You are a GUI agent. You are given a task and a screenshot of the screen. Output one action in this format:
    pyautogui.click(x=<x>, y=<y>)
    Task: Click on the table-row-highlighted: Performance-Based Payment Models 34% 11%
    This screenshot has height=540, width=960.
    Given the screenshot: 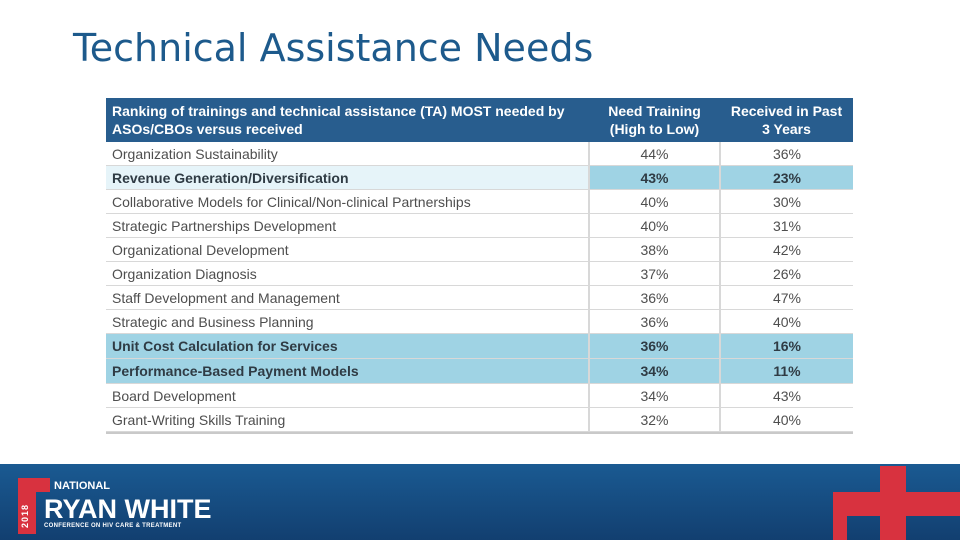 What is the action you would take?
    pyautogui.click(x=479, y=371)
    